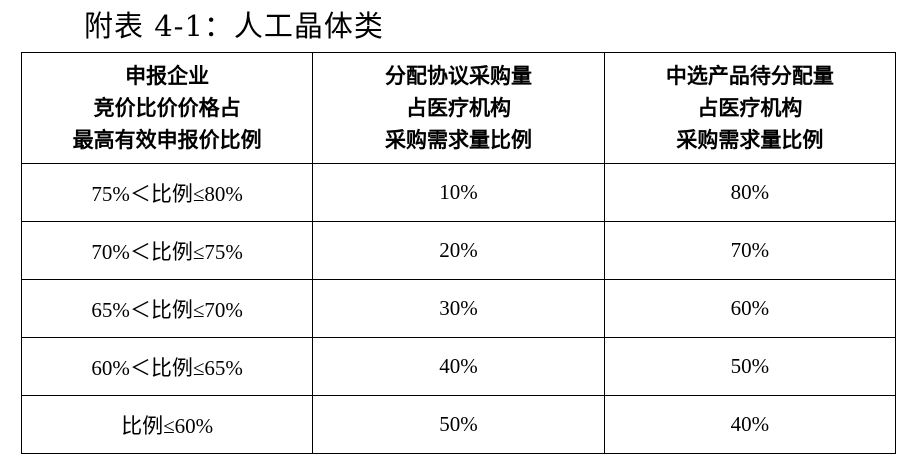 Image resolution: width=913 pixels, height=474 pixels. Describe the element at coordinates (167, 140) in the screenshot. I see `header-line: 最高有效申报价比例` at that location.